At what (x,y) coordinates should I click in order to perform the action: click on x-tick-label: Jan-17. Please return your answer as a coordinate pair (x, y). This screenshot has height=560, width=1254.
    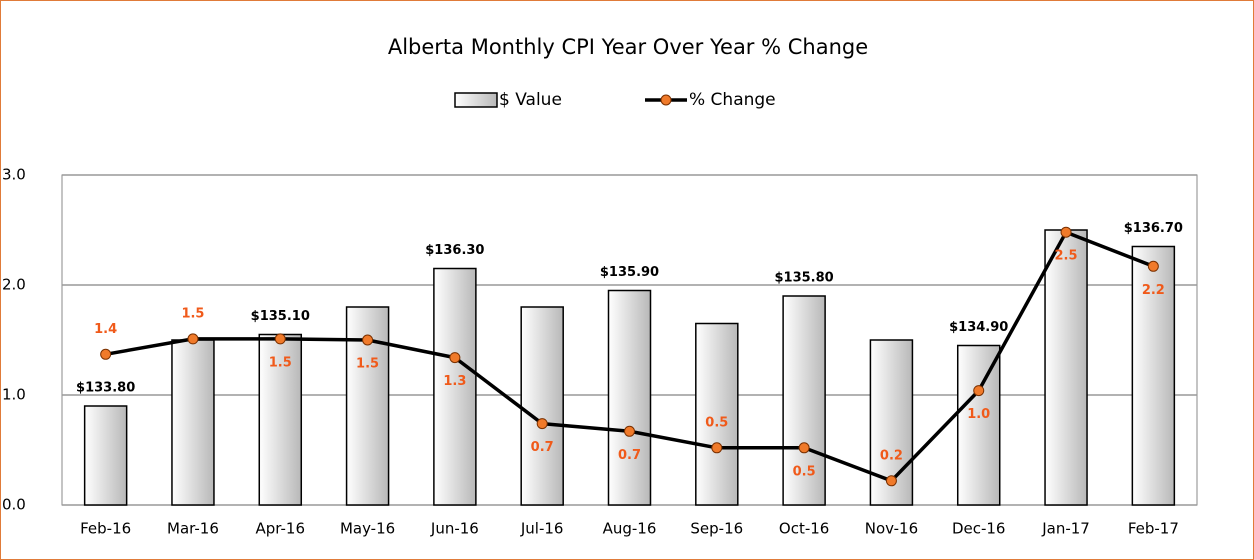
    Looking at the image, I should click on (1065, 529).